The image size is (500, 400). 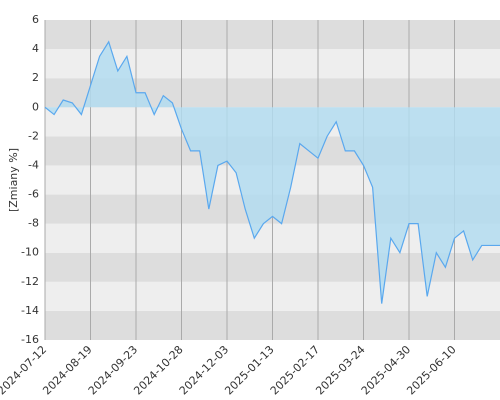 I want to click on y-tick-label: -10, so click(x=30, y=252).